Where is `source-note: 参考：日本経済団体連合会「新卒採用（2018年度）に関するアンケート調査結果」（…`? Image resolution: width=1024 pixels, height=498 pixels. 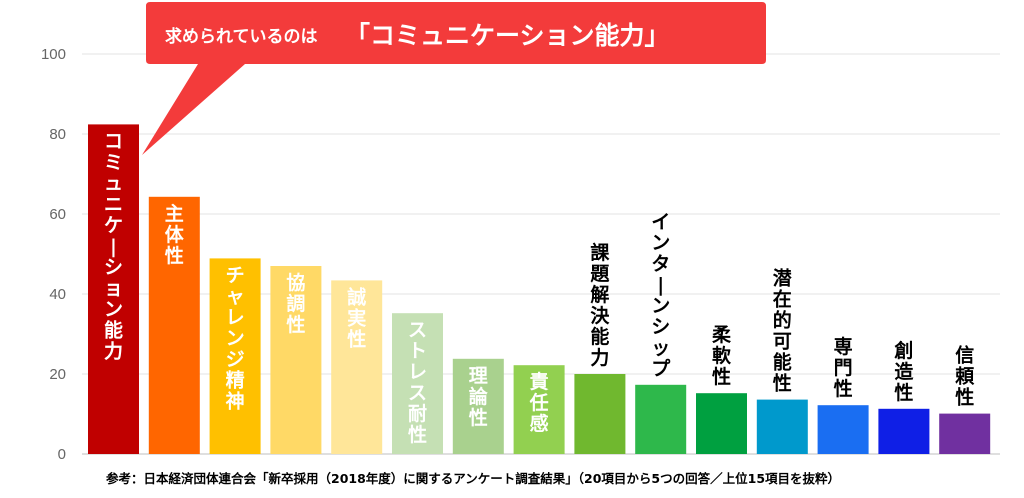 source-note: 参考：日本経済団体連合会「新卒採用（2018年度）に関するアンケート調査結果」（… is located at coordinates (473, 478).